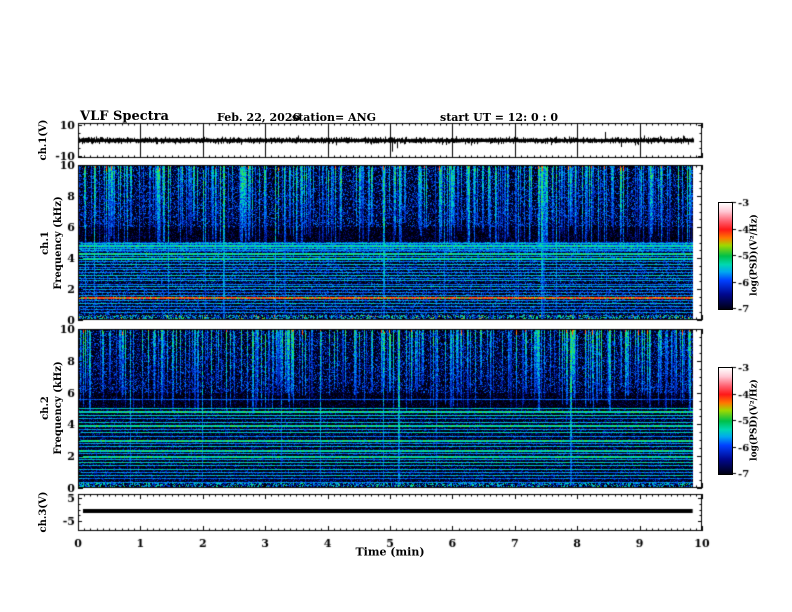 This screenshot has width=792, height=612. I want to click on ch2-frequency-axis-label: Frequency (kHz), so click(58, 408).